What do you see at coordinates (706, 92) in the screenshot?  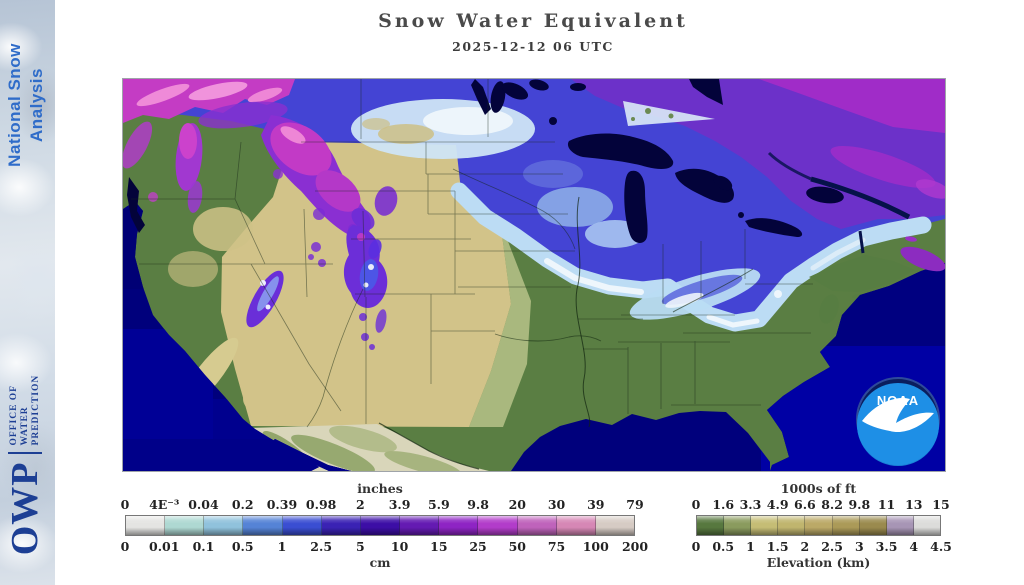 I see `james-bay` at bounding box center [706, 92].